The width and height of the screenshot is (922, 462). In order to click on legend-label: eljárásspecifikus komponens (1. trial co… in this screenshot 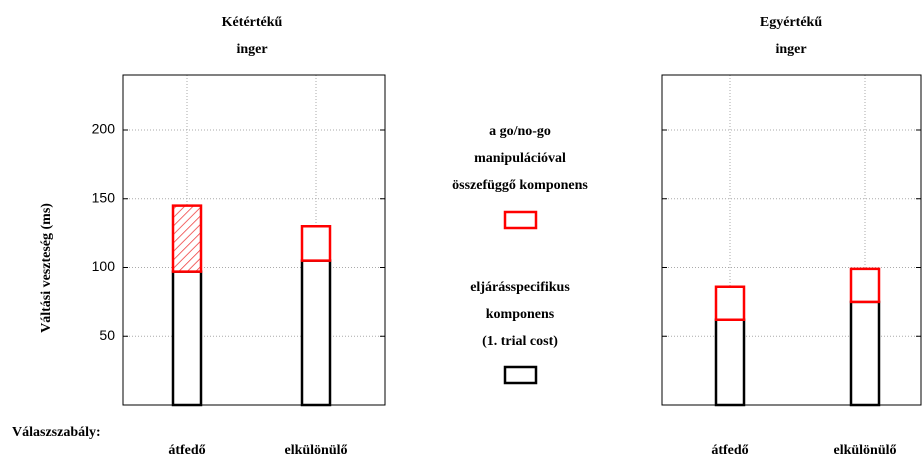, I will do `click(520, 314)`.